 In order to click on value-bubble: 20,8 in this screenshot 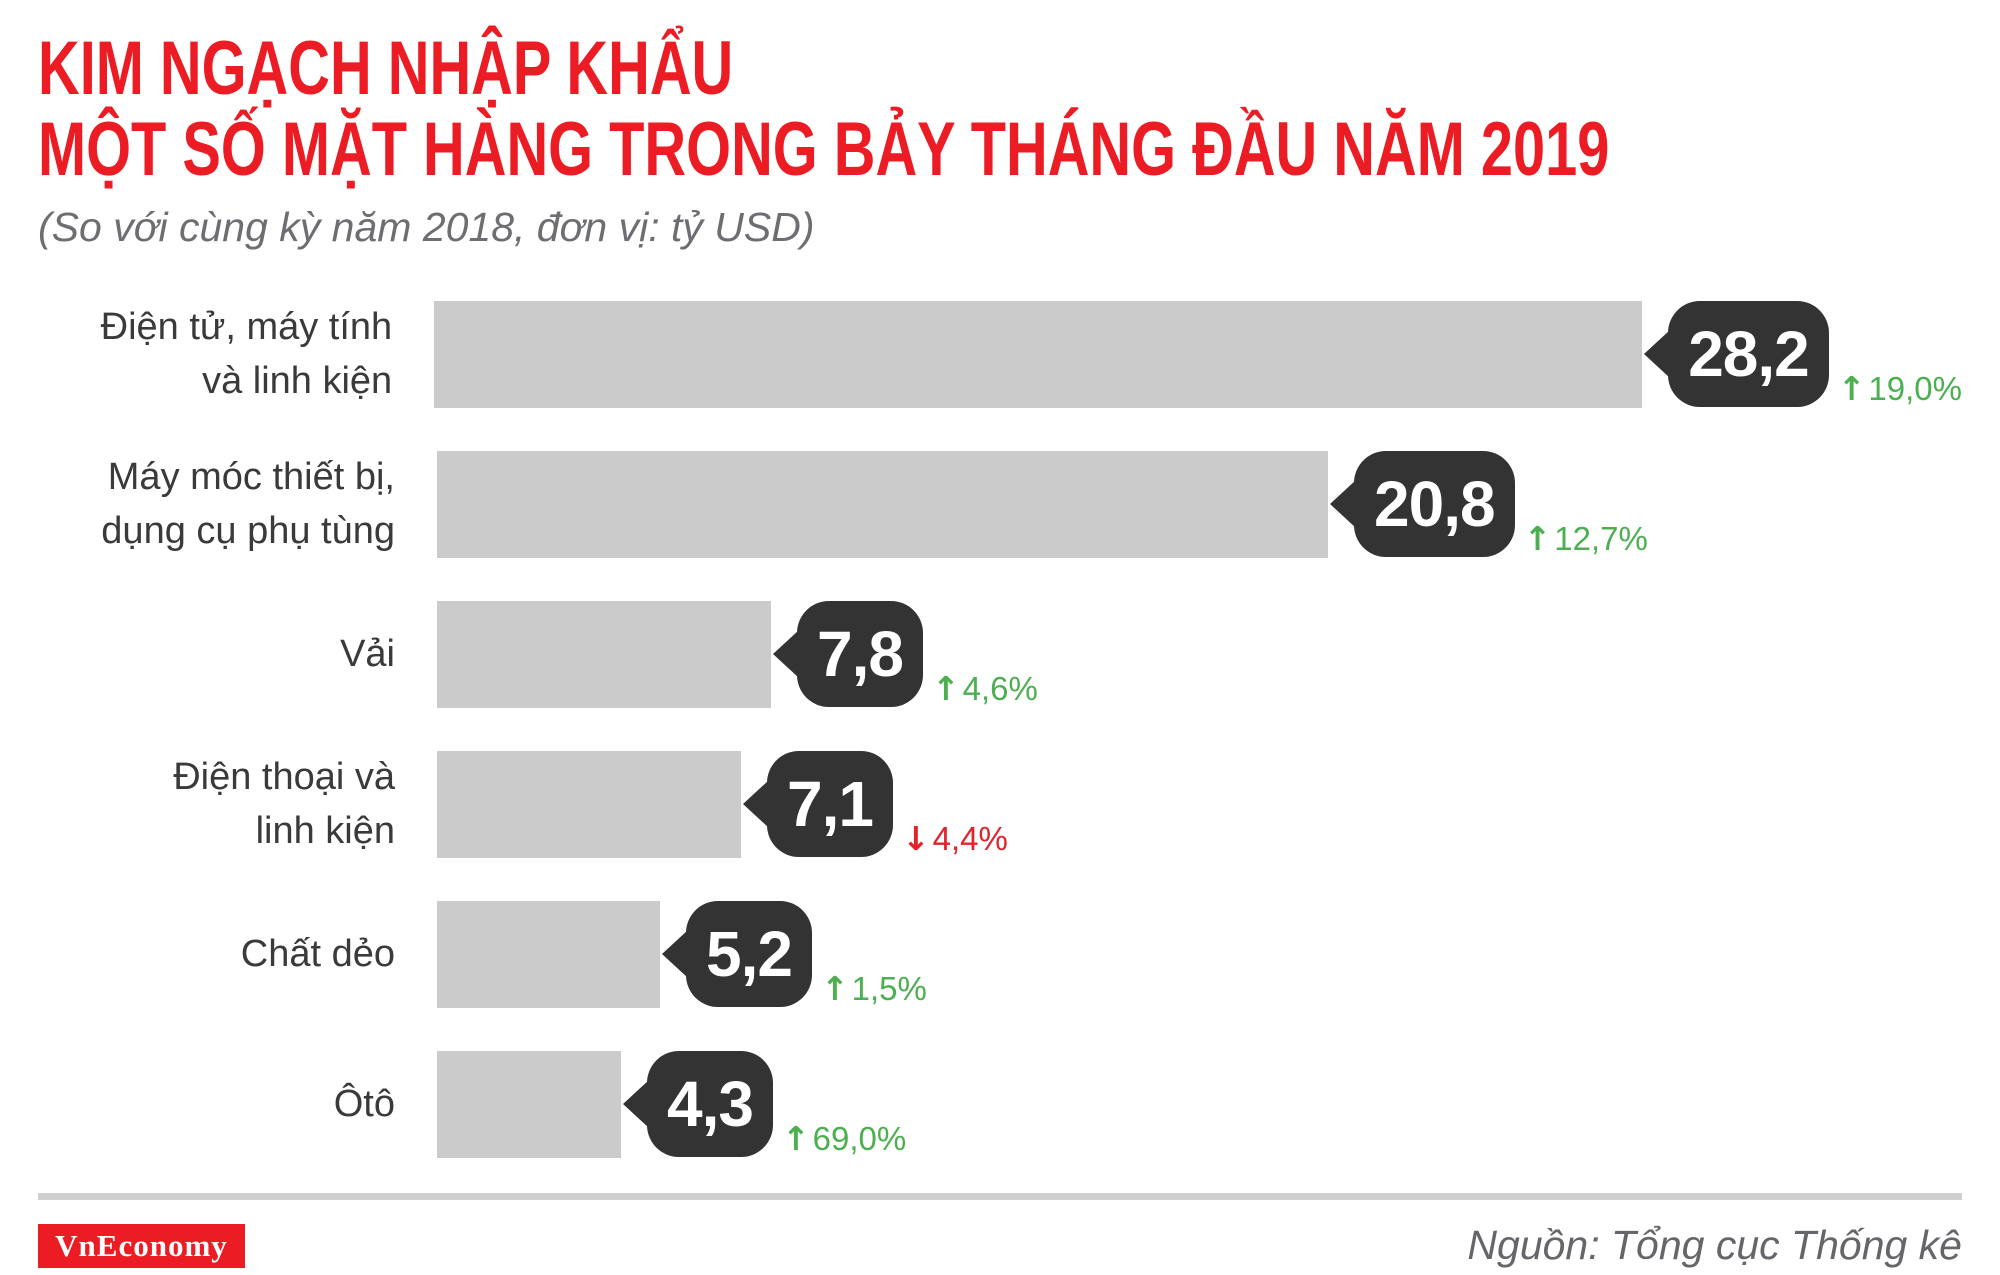, I will do `click(1434, 504)`.